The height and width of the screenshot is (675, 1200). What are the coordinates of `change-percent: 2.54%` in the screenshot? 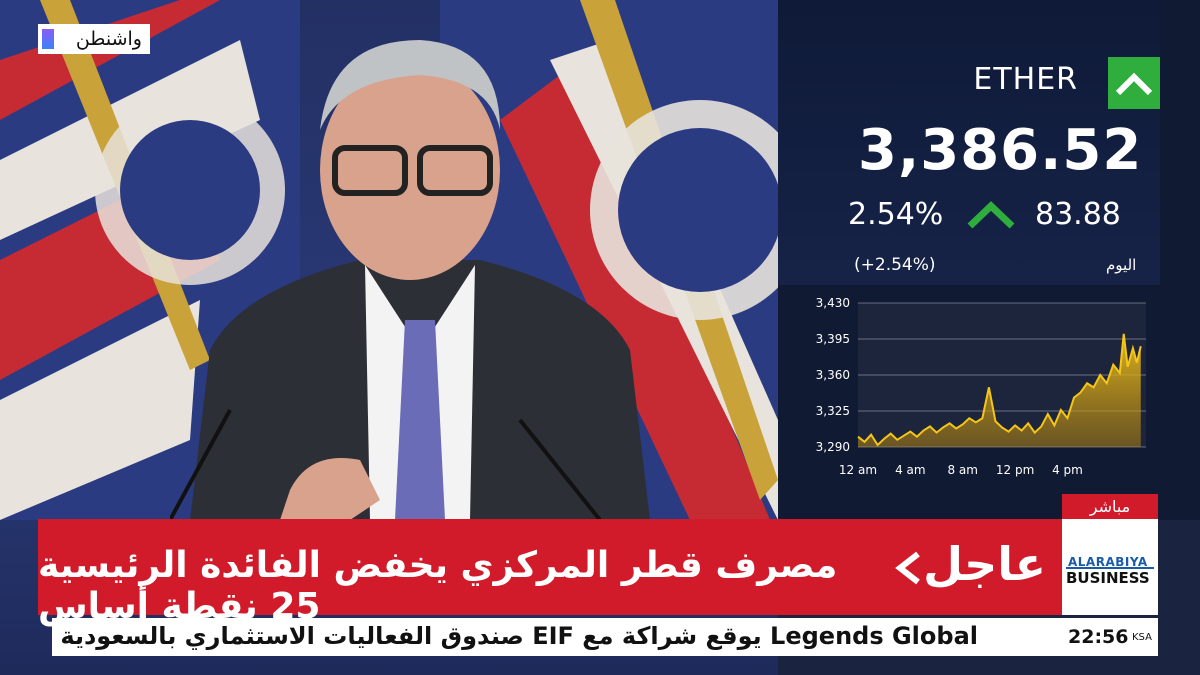 It's located at (896, 214).